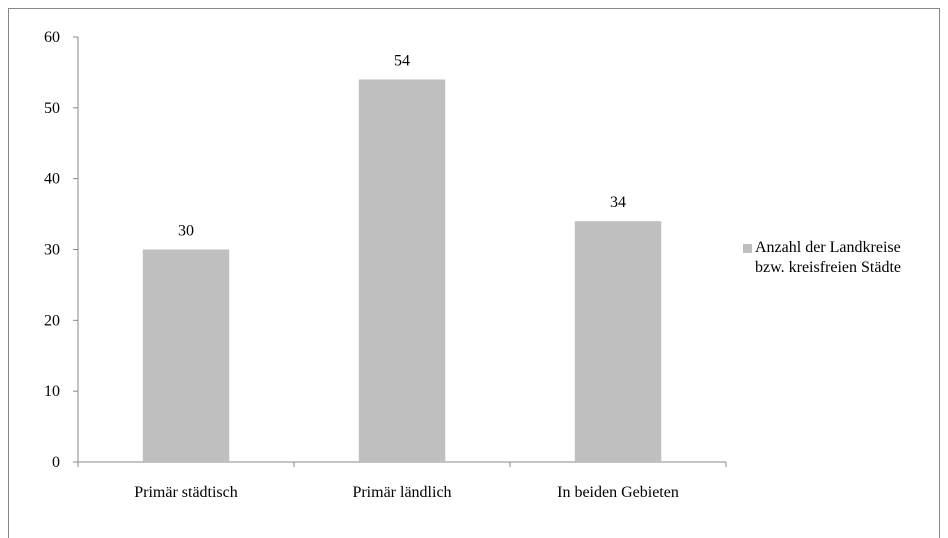  Describe the element at coordinates (186, 231) in the screenshot. I see `data-label: 30` at that location.